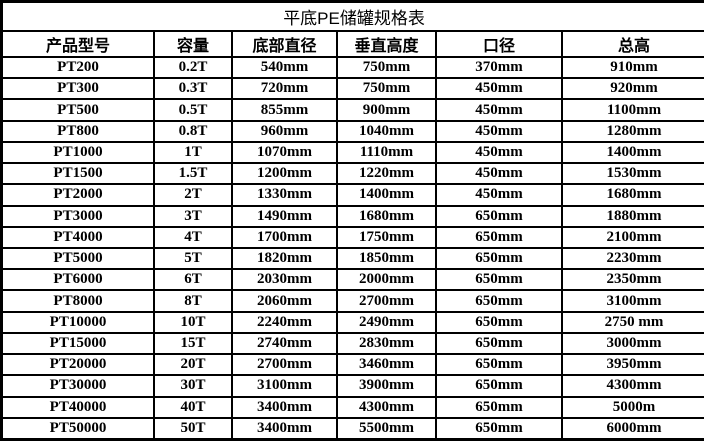  I want to click on cell-capacity: 5T, so click(193, 258).